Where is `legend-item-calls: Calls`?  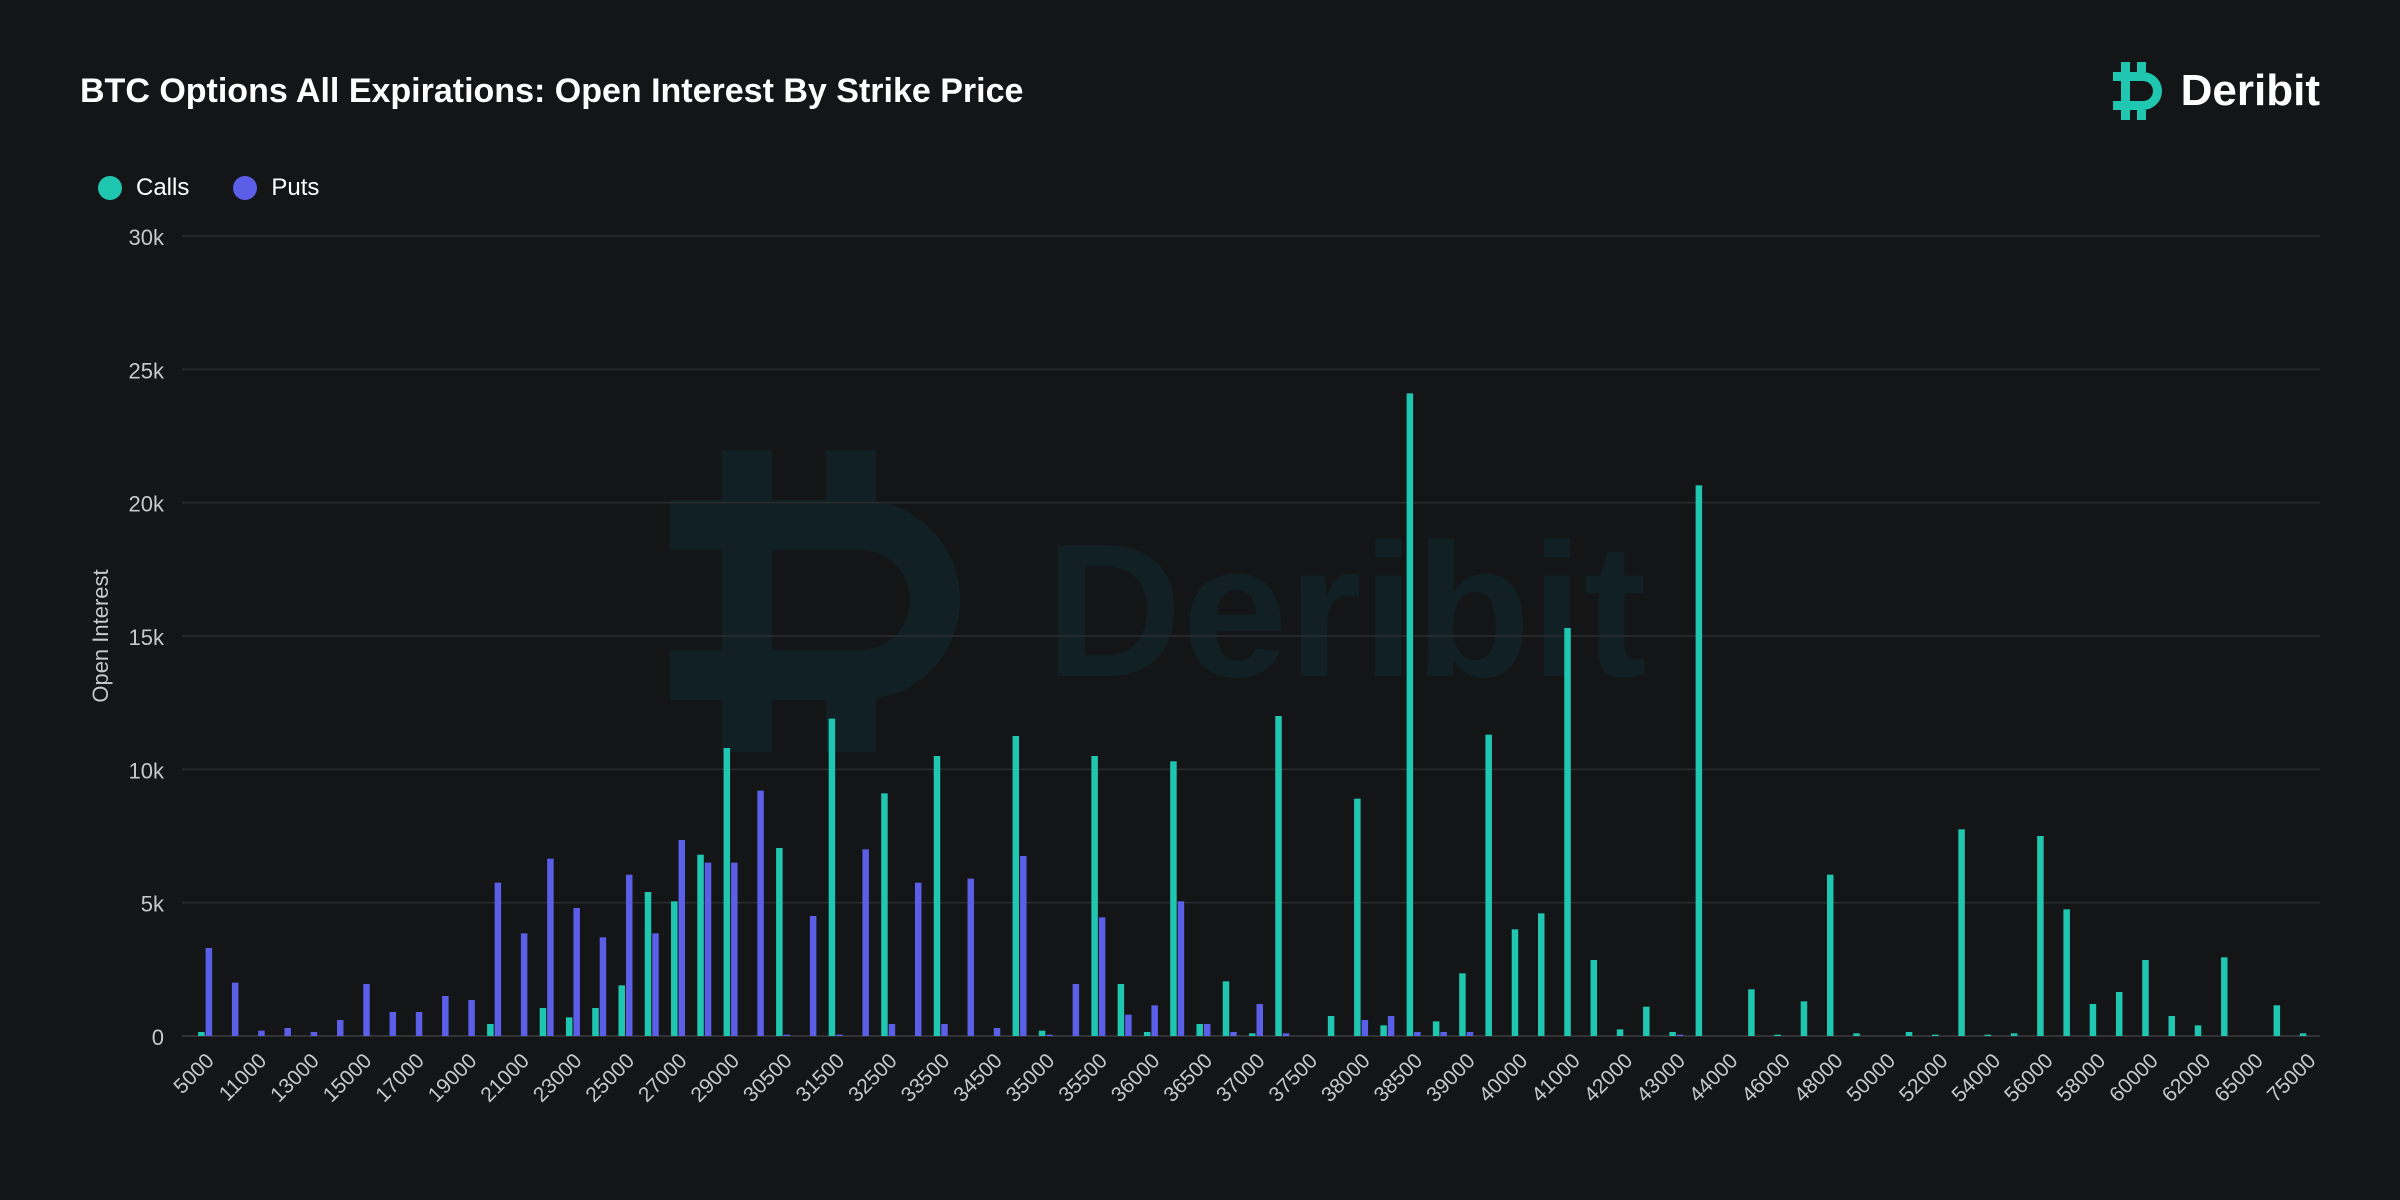 legend-item-calls: Calls is located at coordinates (143, 188).